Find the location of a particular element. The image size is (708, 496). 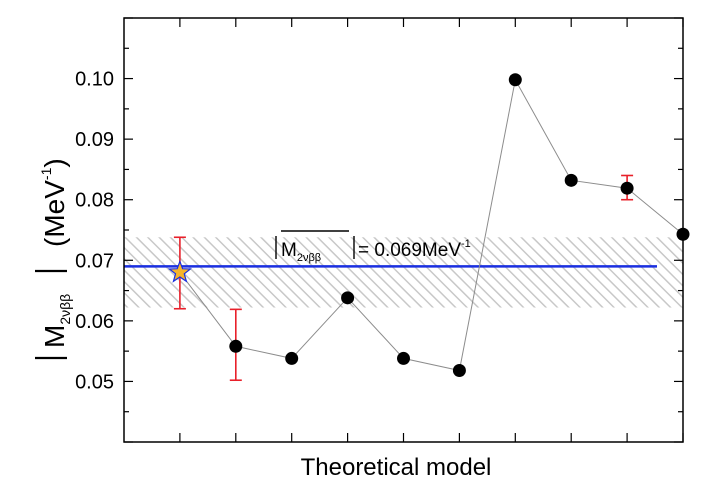

annotation-text: M2νββ = 0.069MeV-1 is located at coordinates (376, 251).